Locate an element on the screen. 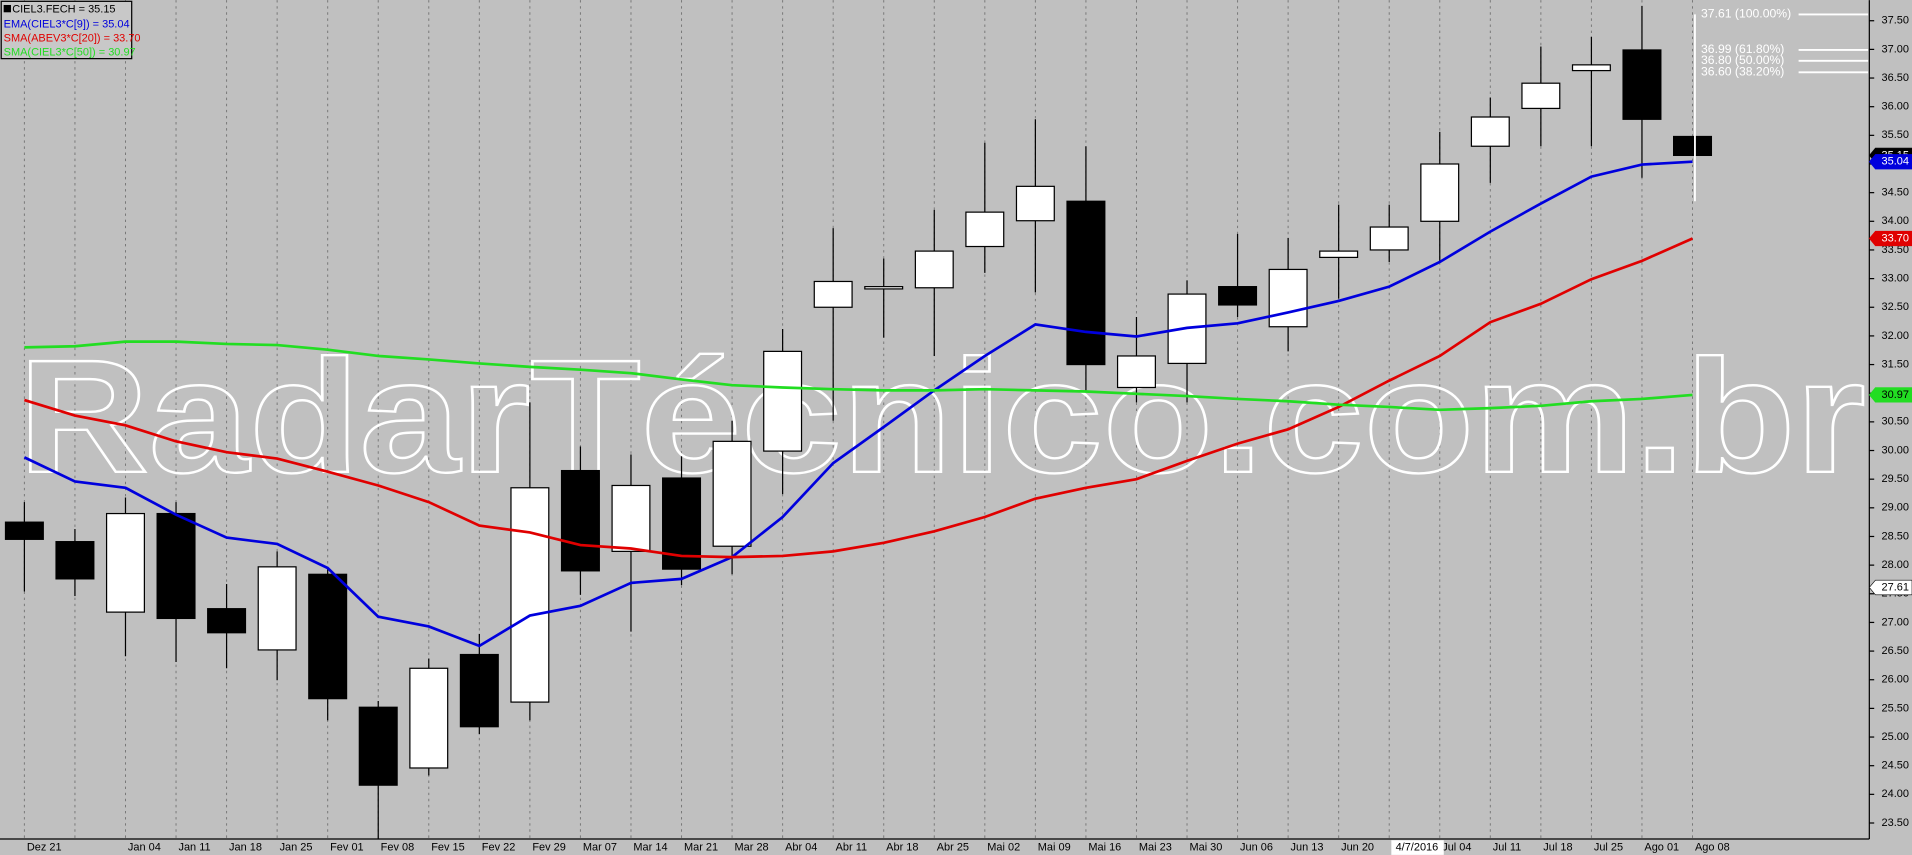  legend-label: SMA(ABEV3*C[20]) = 33.70 is located at coordinates (72, 38).